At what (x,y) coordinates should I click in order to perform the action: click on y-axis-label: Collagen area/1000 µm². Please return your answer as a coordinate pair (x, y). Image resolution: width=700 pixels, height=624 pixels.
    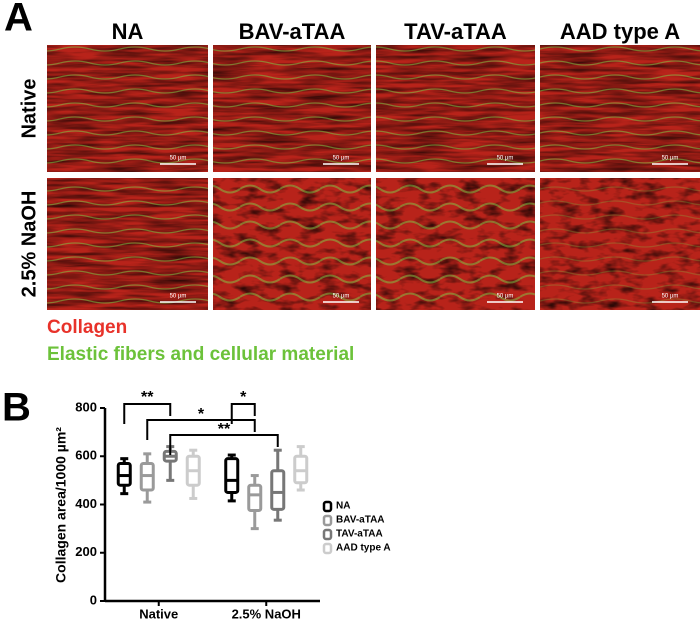
    Looking at the image, I should click on (61, 505).